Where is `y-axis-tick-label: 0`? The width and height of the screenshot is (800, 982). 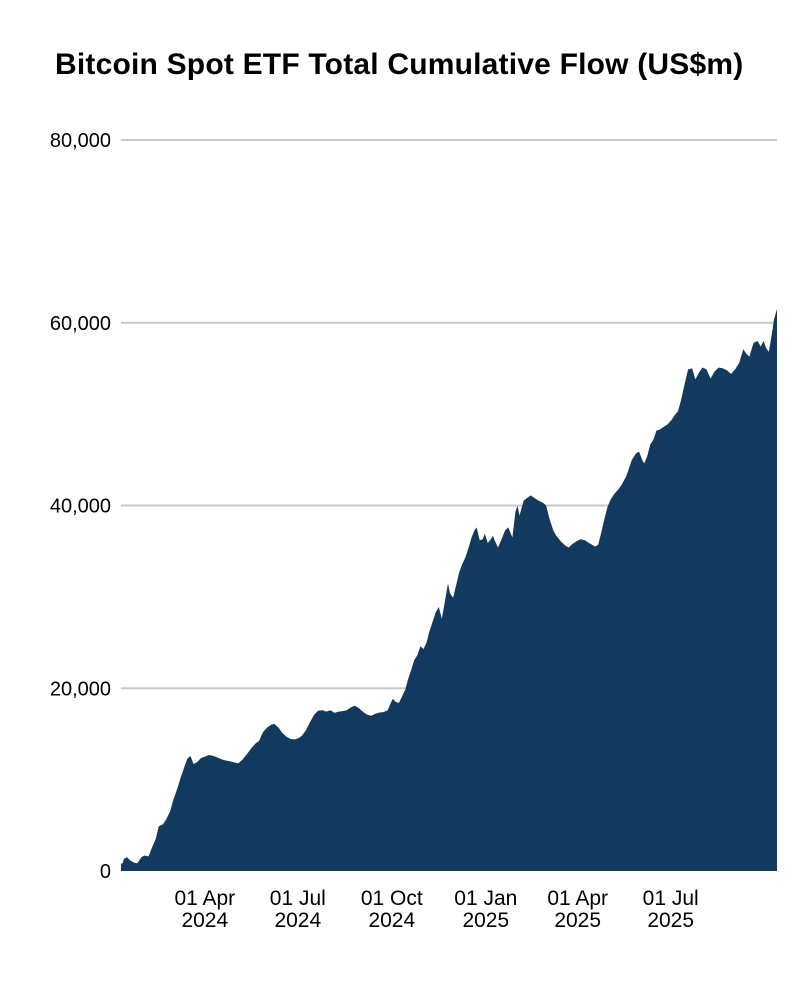 y-axis-tick-label: 0 is located at coordinates (105, 872).